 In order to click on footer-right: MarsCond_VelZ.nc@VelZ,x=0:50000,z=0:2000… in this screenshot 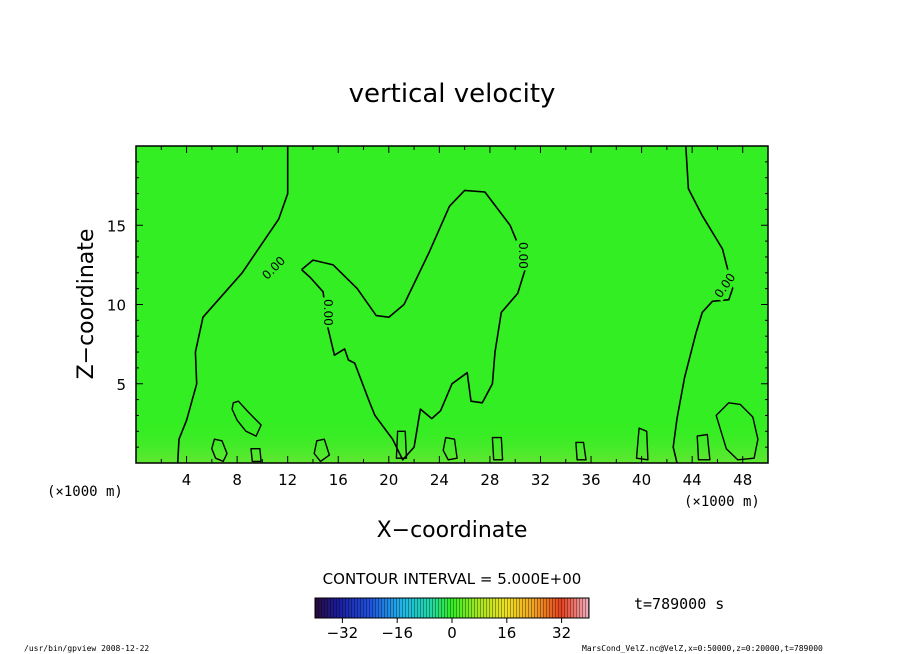, I will do `click(702, 648)`.